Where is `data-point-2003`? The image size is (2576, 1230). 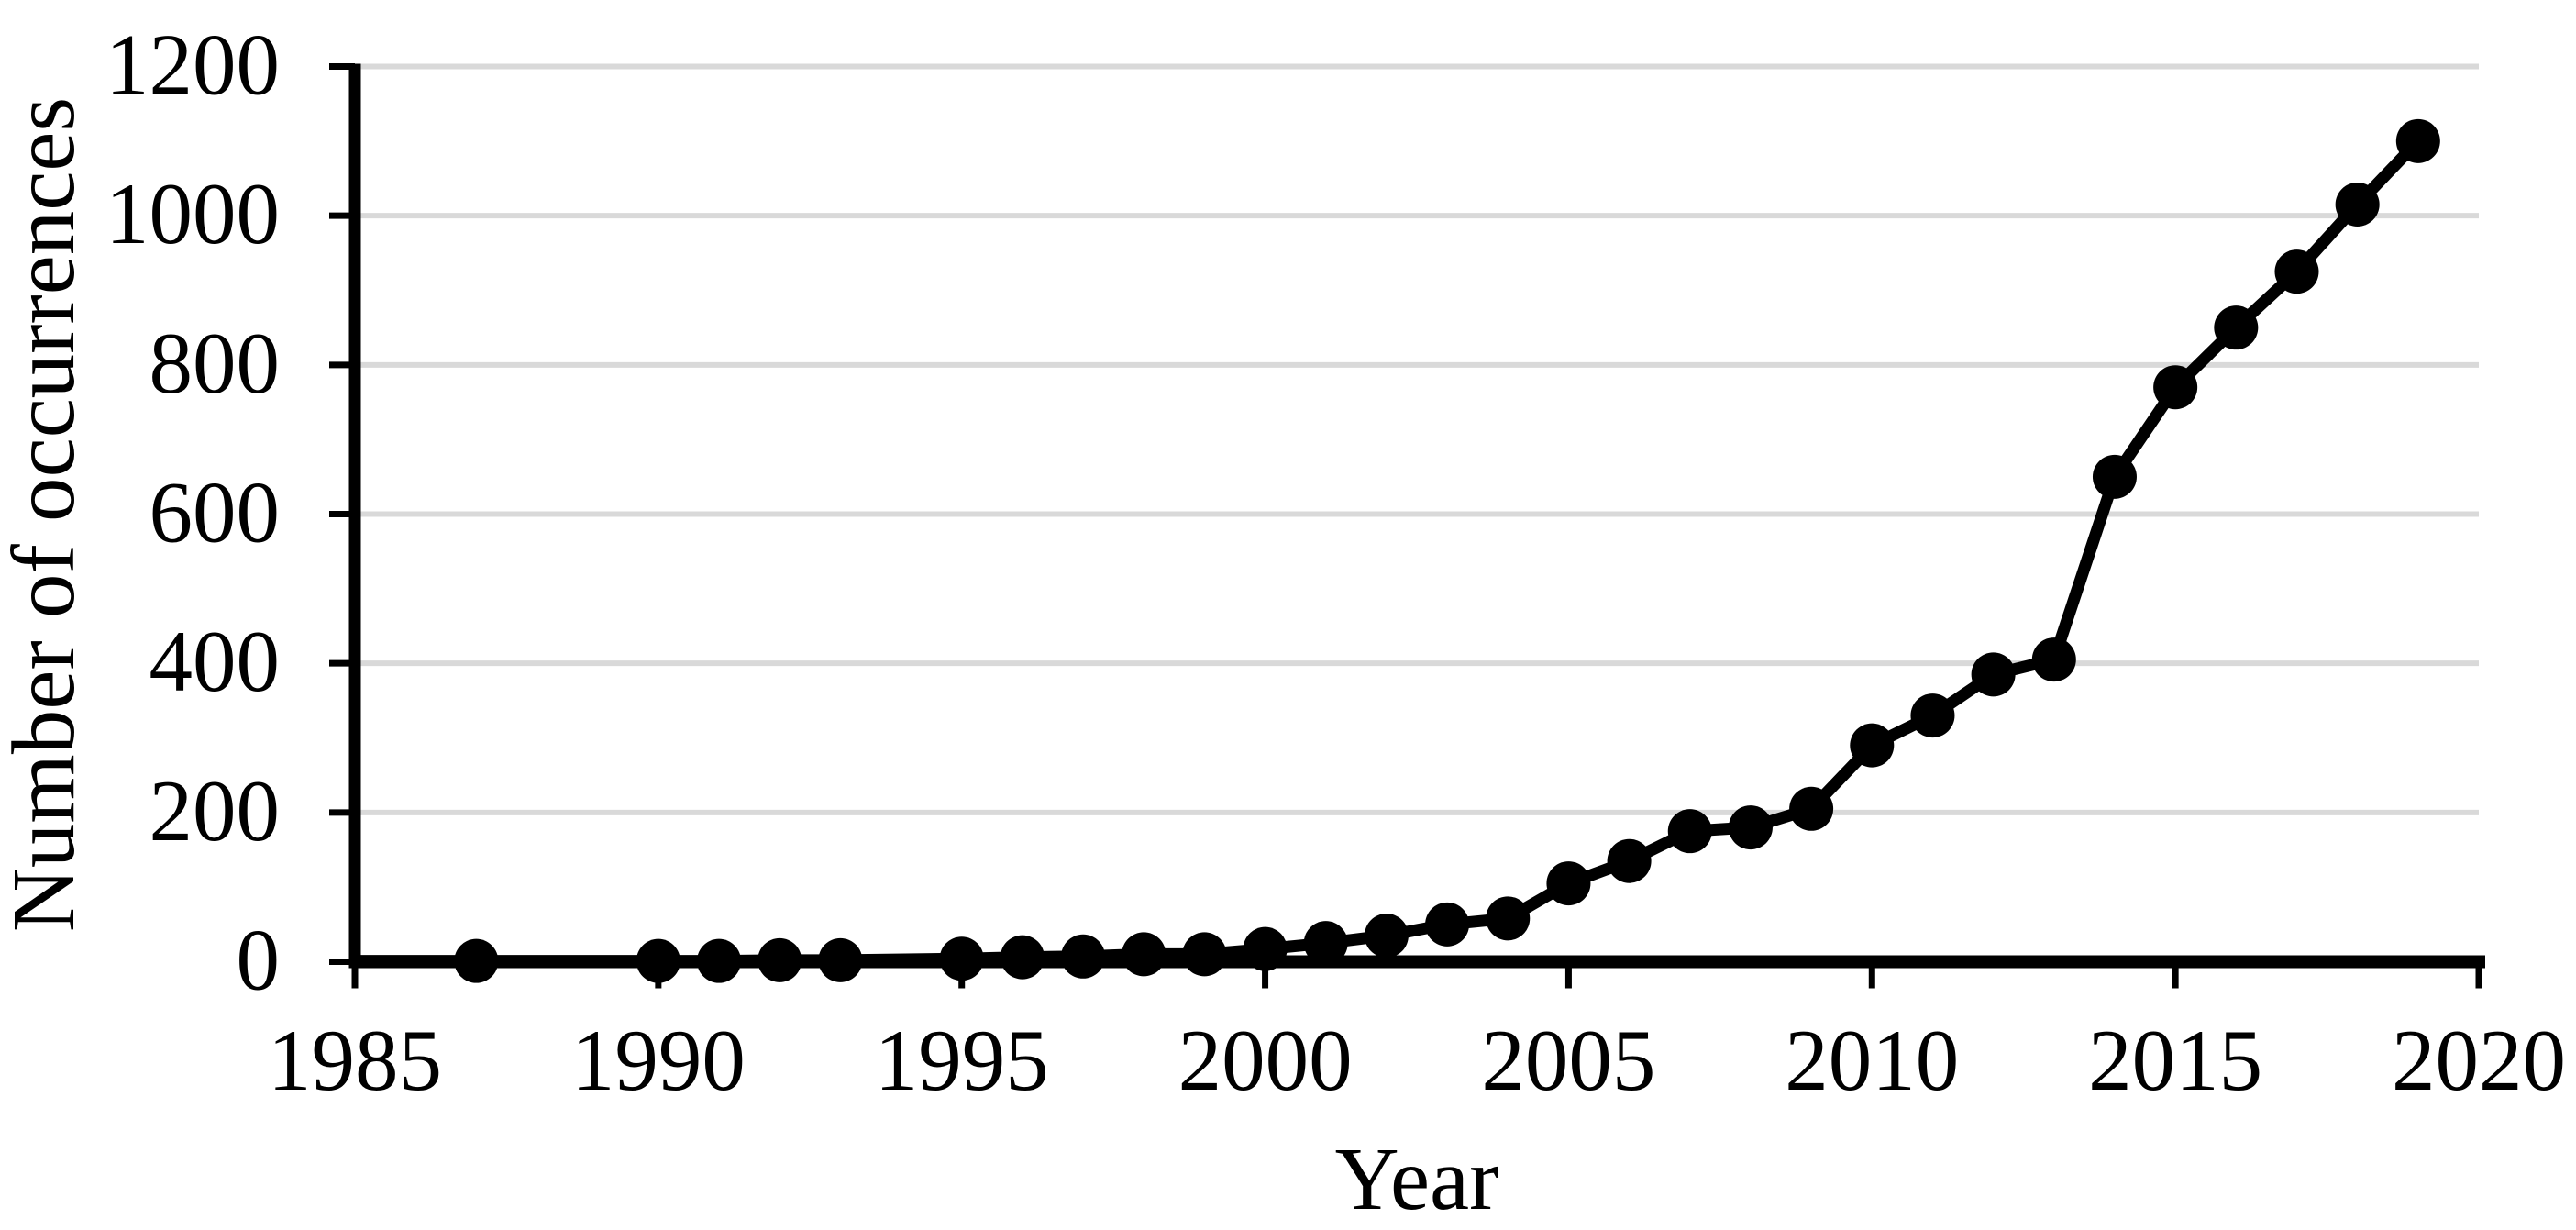
data-point-2003 is located at coordinates (1447, 924).